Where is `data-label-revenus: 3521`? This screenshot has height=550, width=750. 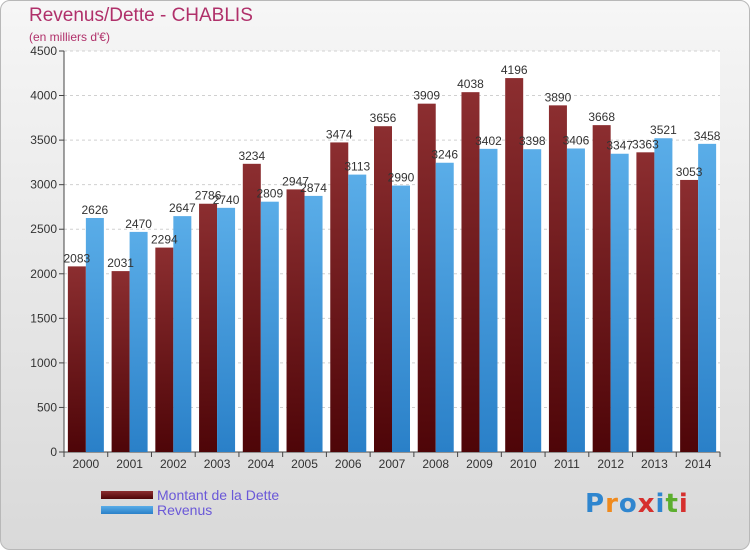
data-label-revenus: 3521 is located at coordinates (663, 130).